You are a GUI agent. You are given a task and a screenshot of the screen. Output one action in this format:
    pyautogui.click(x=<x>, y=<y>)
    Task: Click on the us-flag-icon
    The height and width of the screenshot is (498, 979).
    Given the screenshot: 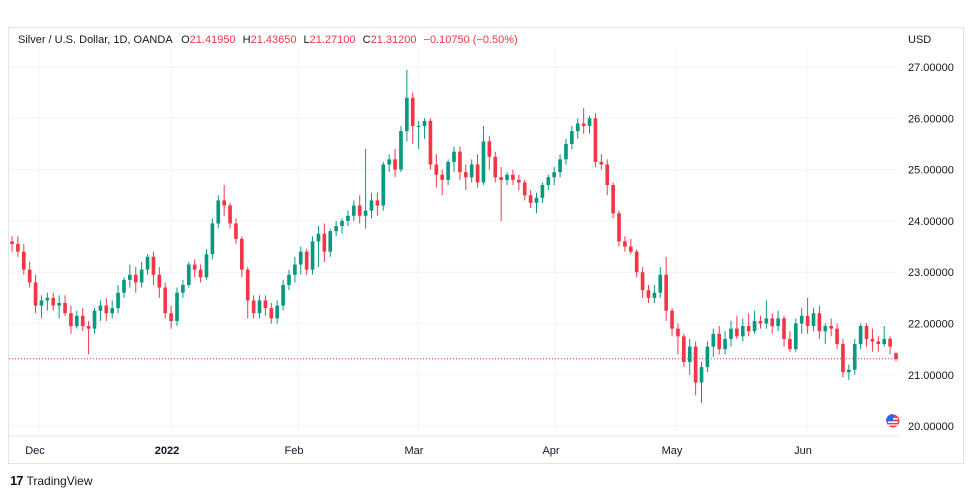 What is the action you would take?
    pyautogui.click(x=893, y=421)
    